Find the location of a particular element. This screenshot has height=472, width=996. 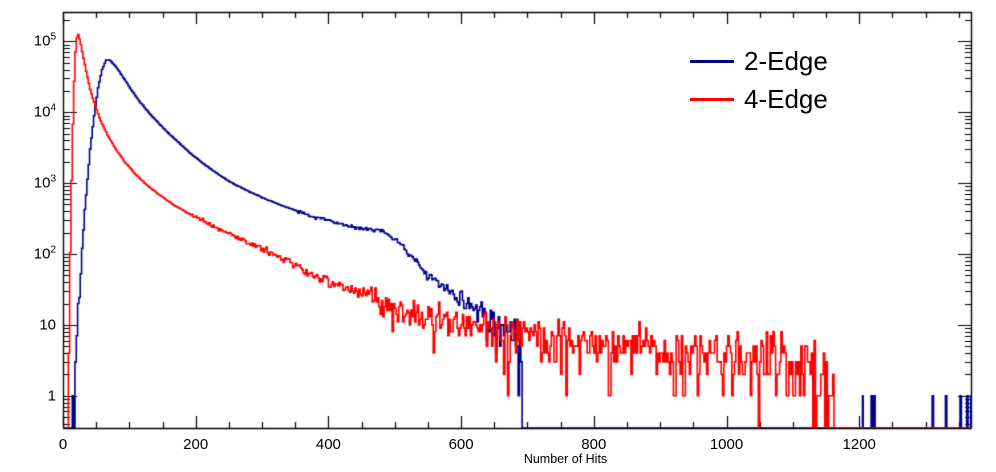

legend: 2-Edge 4-Edge is located at coordinates (780, 80).